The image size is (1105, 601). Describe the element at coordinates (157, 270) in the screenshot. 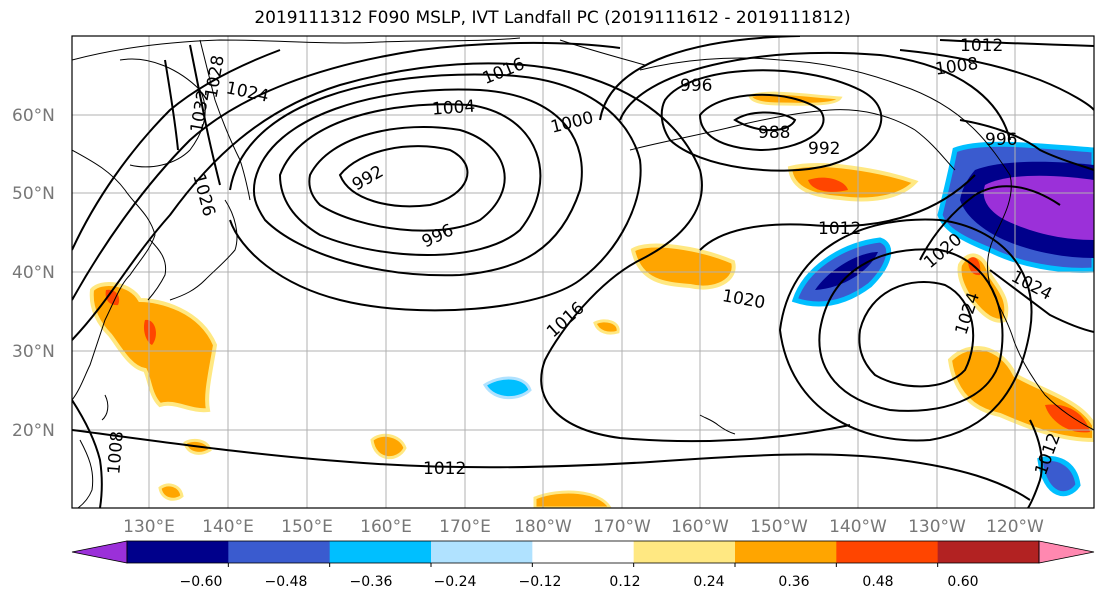

I see `coast-korea` at that location.